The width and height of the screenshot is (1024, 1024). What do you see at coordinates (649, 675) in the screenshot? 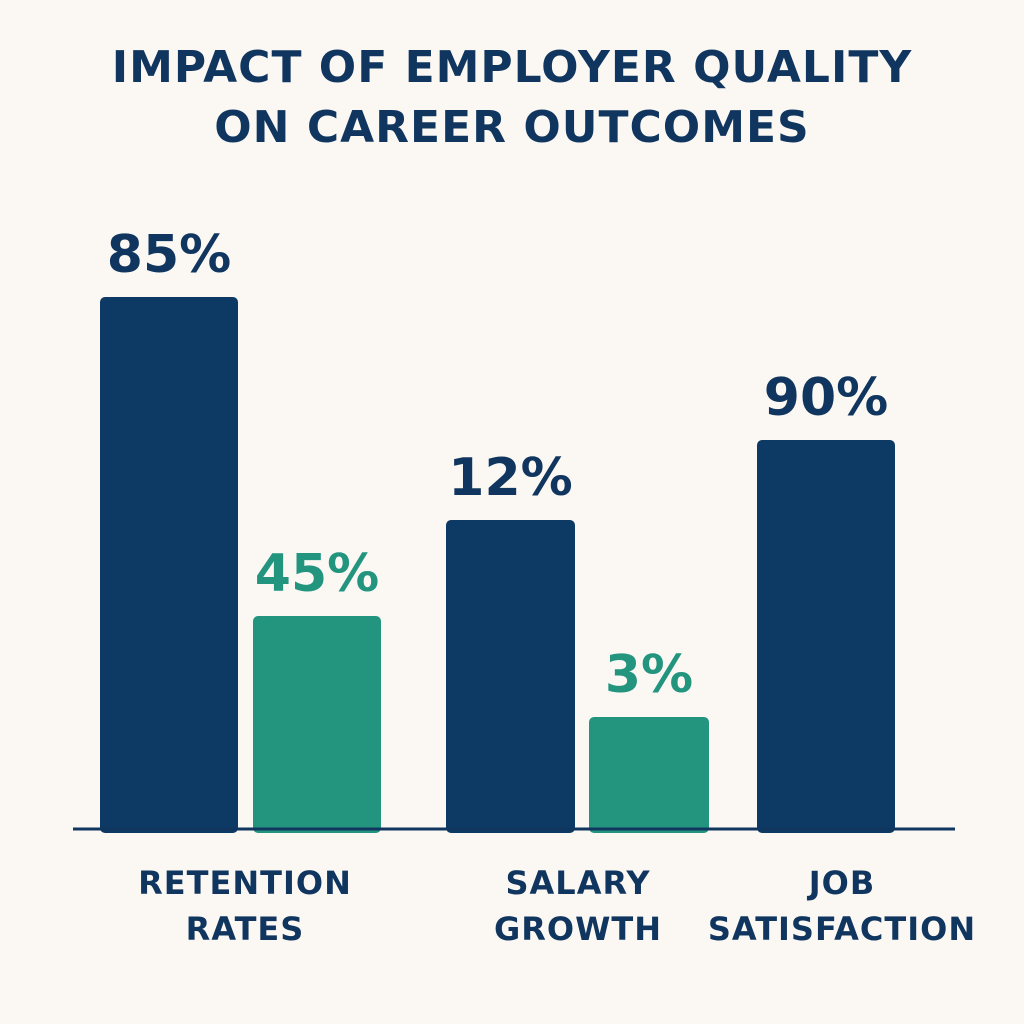
I see `data-label-3: 3%` at bounding box center [649, 675].